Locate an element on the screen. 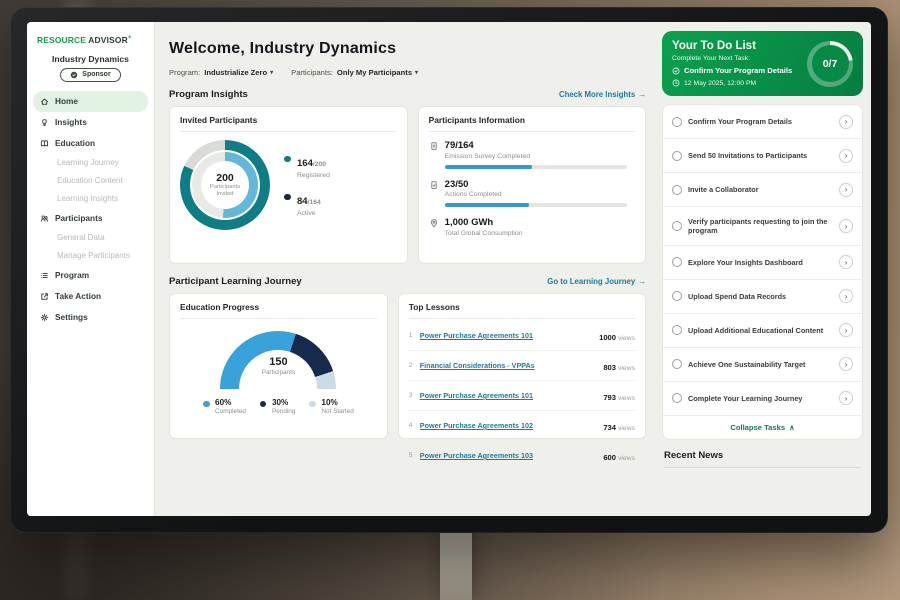  task-row: Upload Additional Educational Content › is located at coordinates (762, 331).